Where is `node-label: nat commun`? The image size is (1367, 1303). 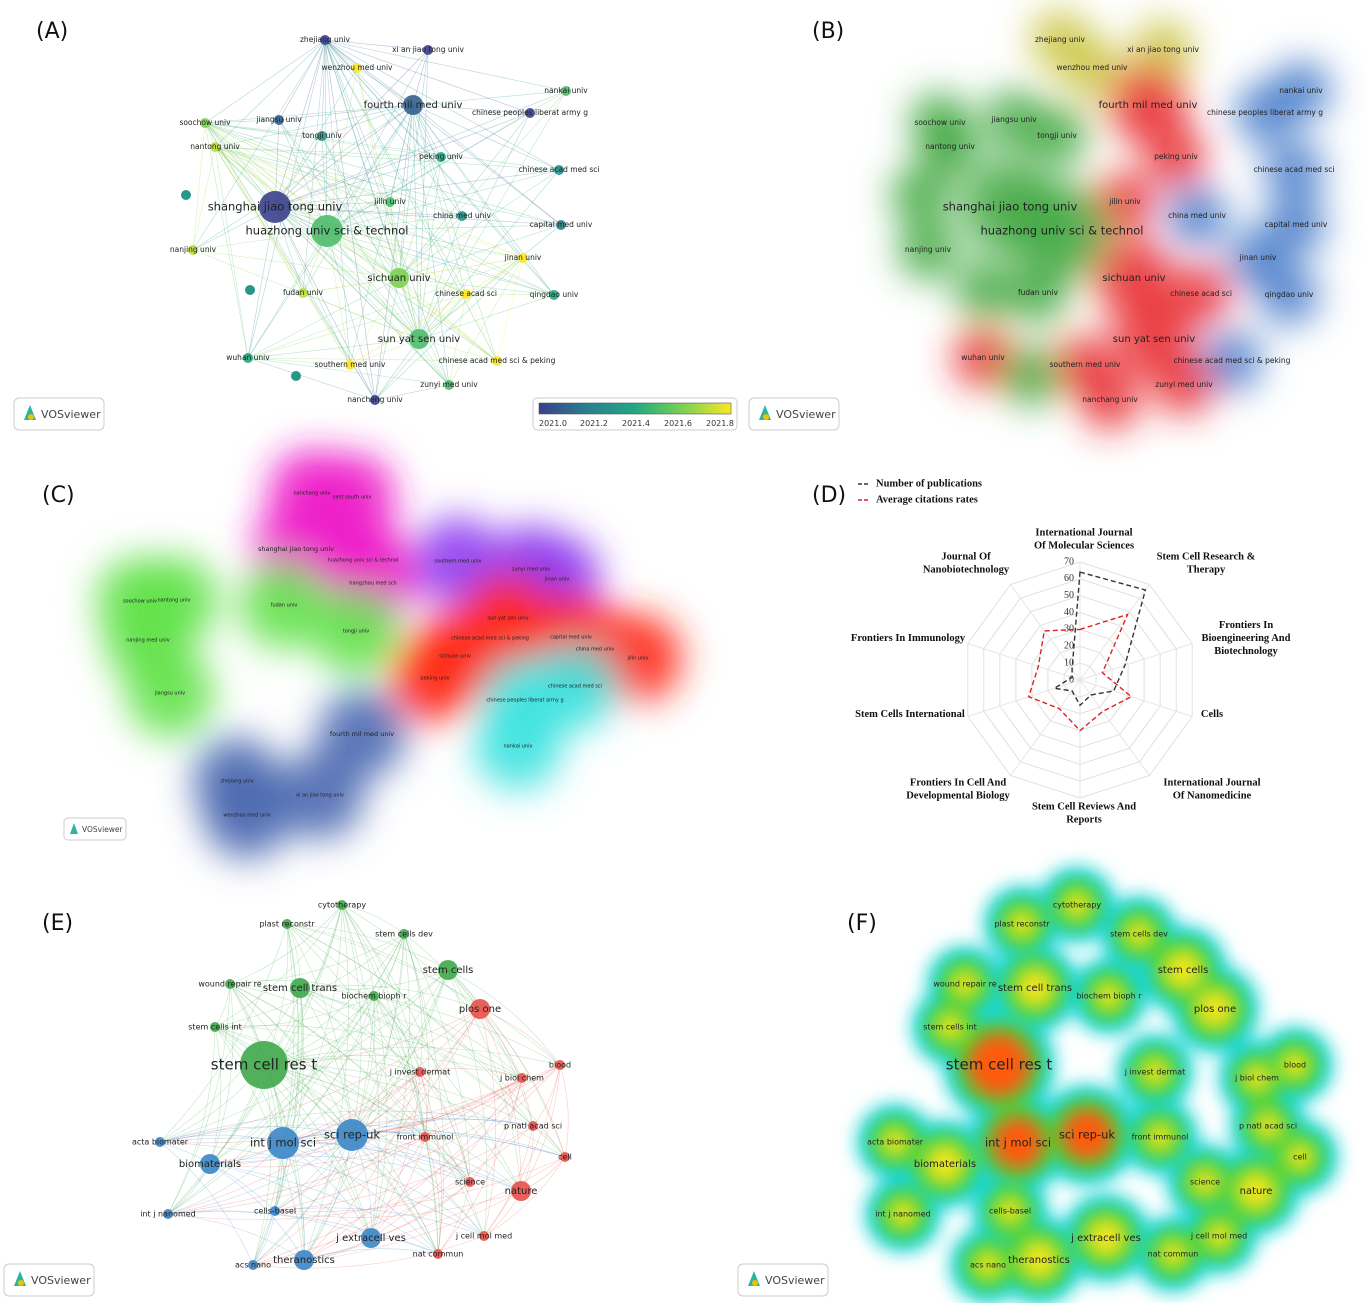
node-label: nat commun is located at coordinates (438, 1254).